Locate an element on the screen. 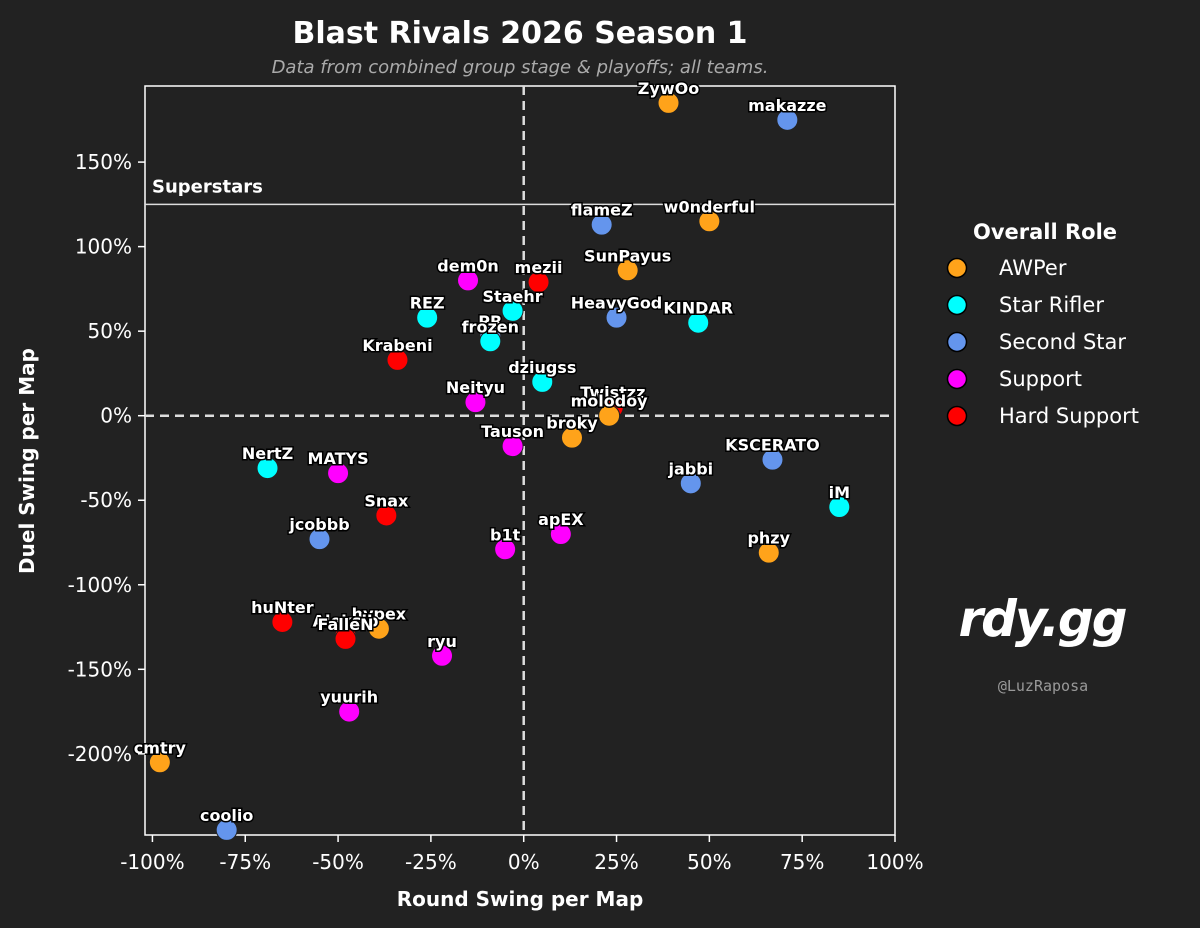  point-label: FalleN is located at coordinates (345, 624).